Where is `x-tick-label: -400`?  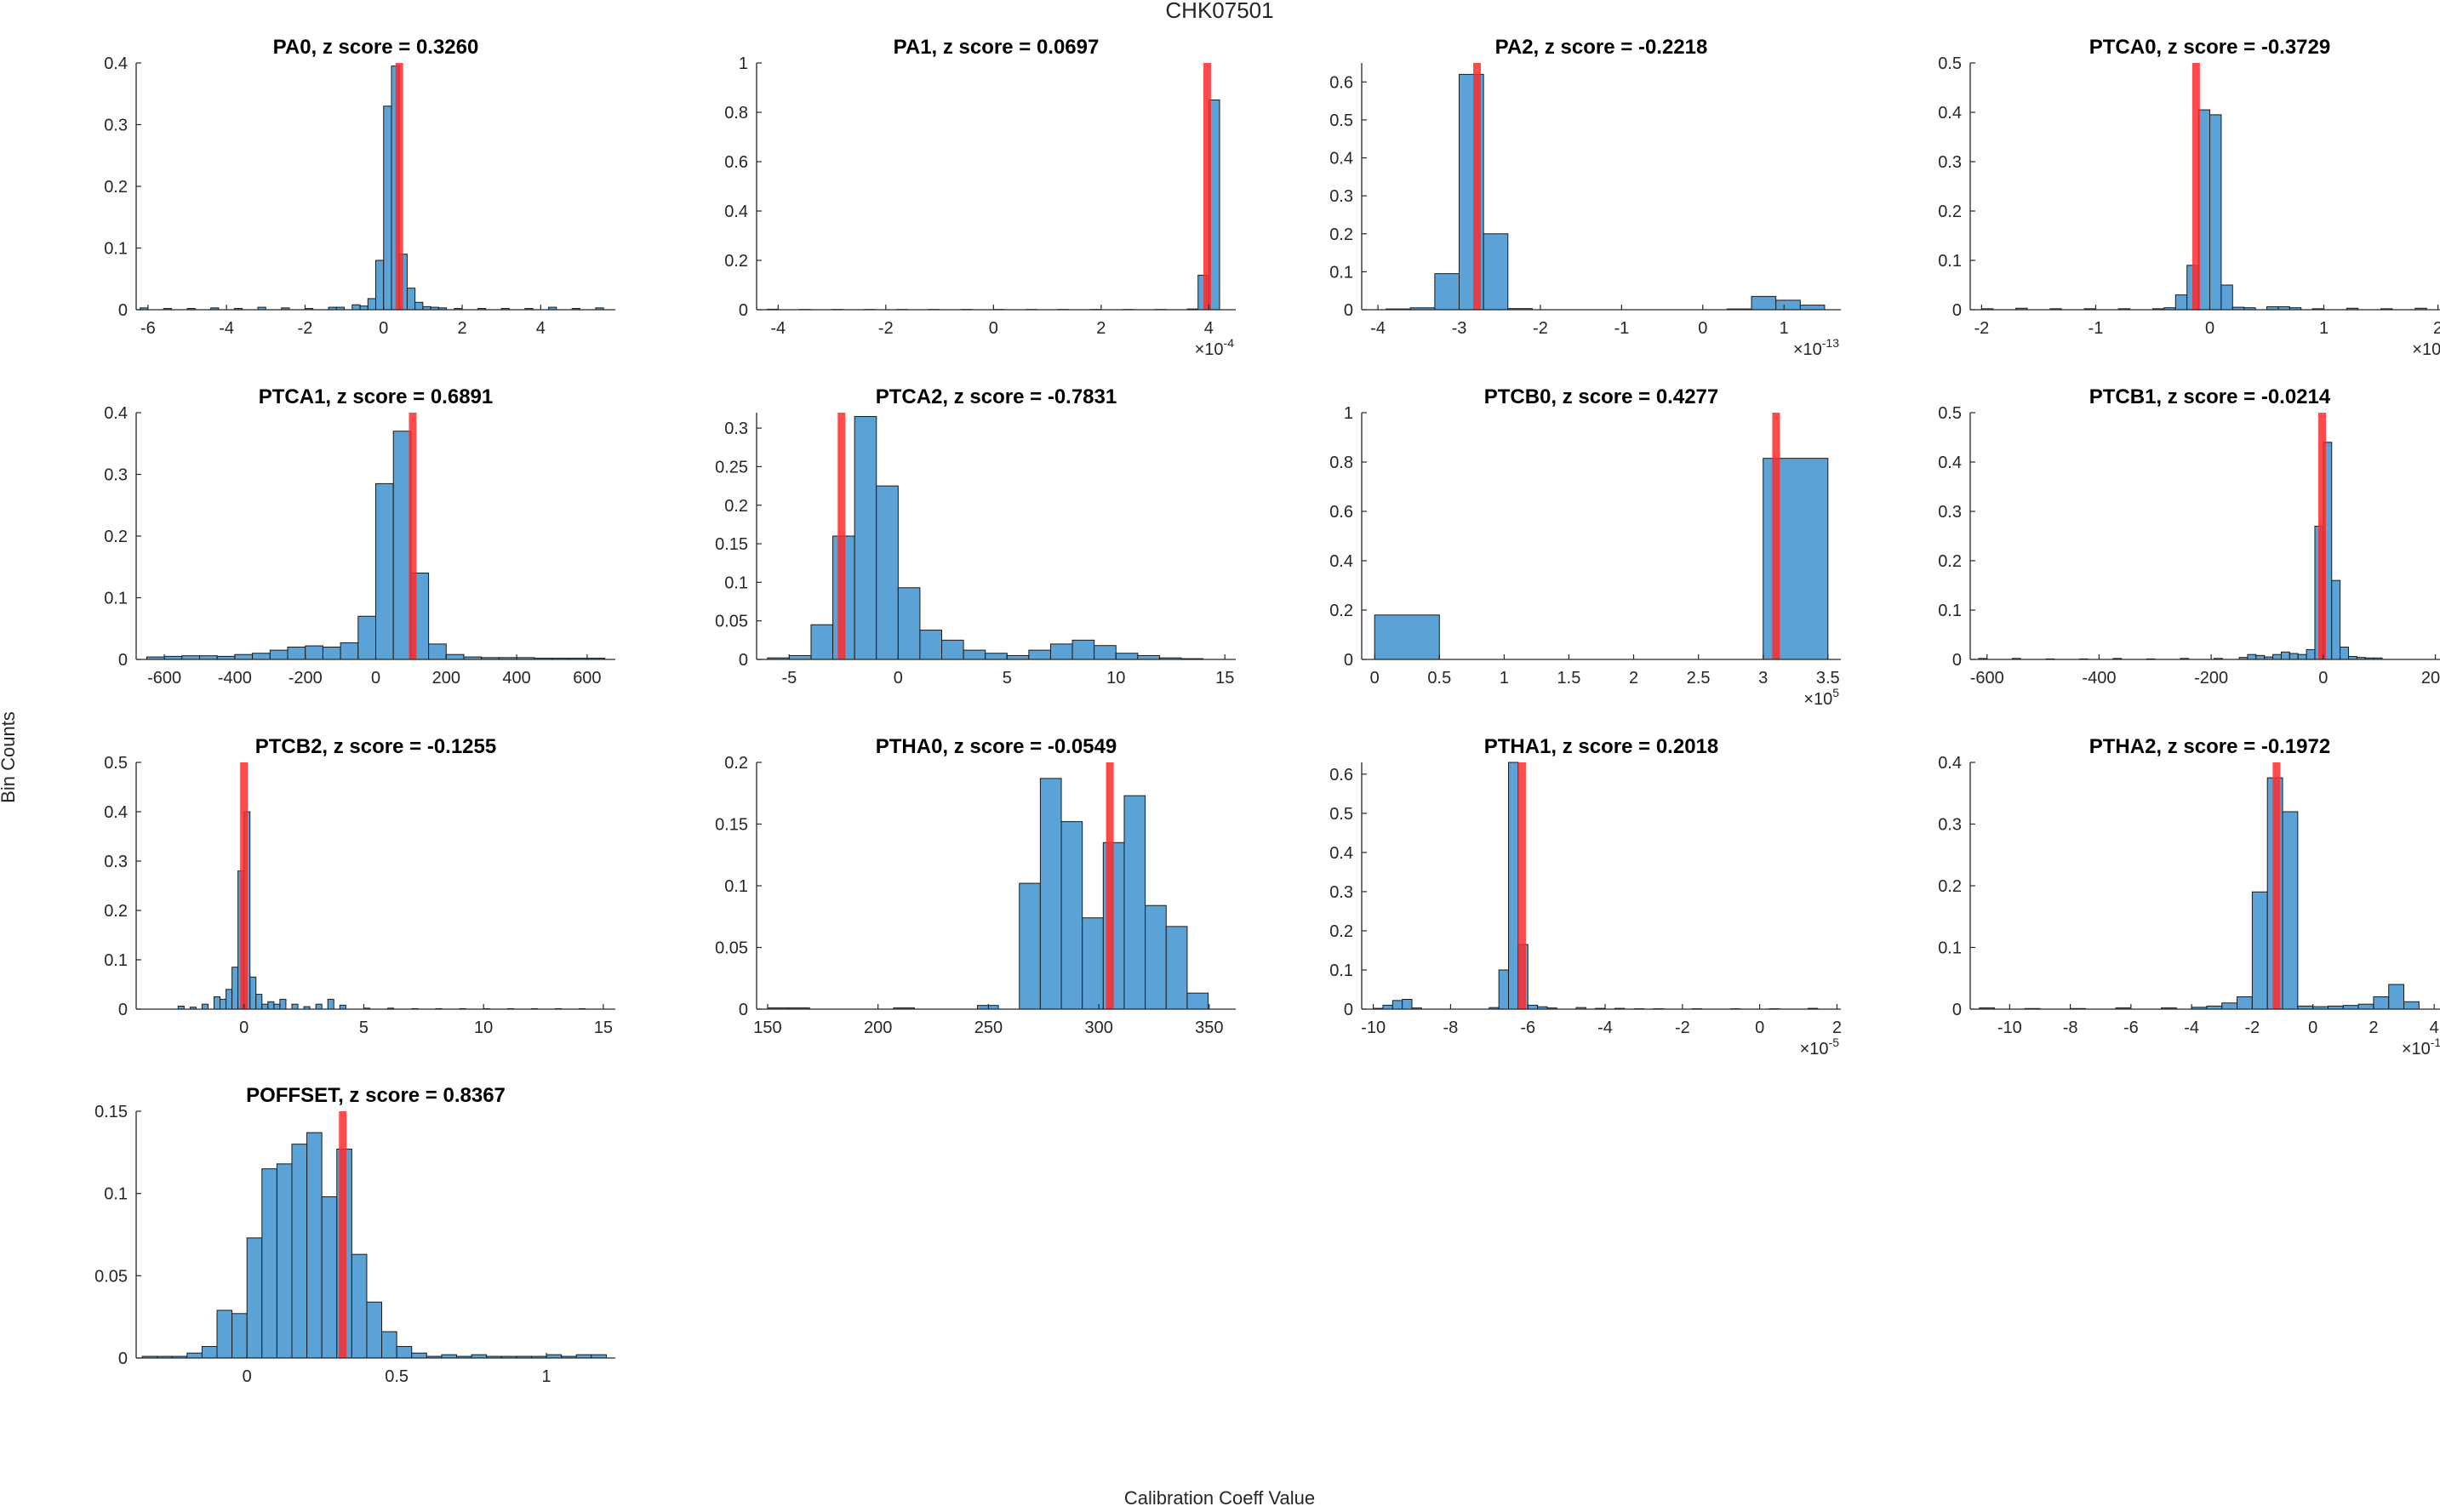 x-tick-label: -400 is located at coordinates (235, 678).